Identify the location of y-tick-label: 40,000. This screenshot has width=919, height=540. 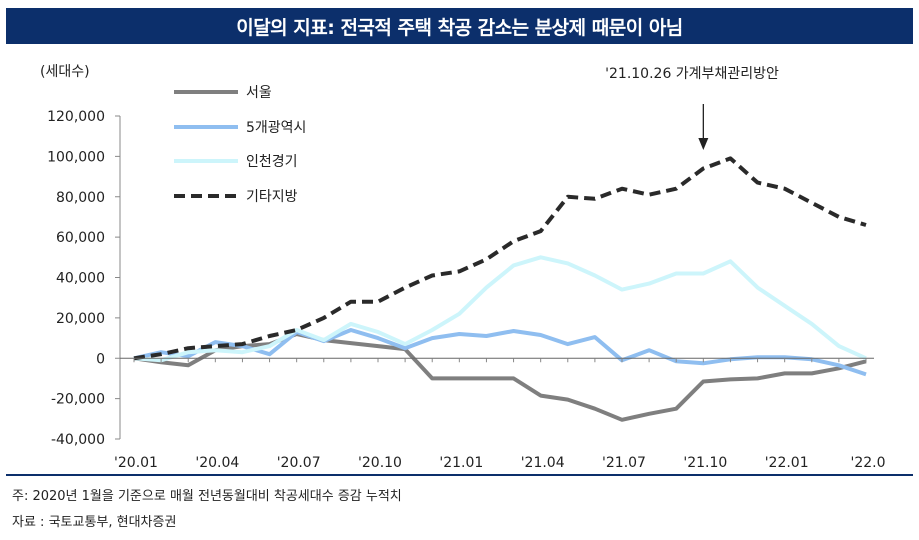
(80, 279).